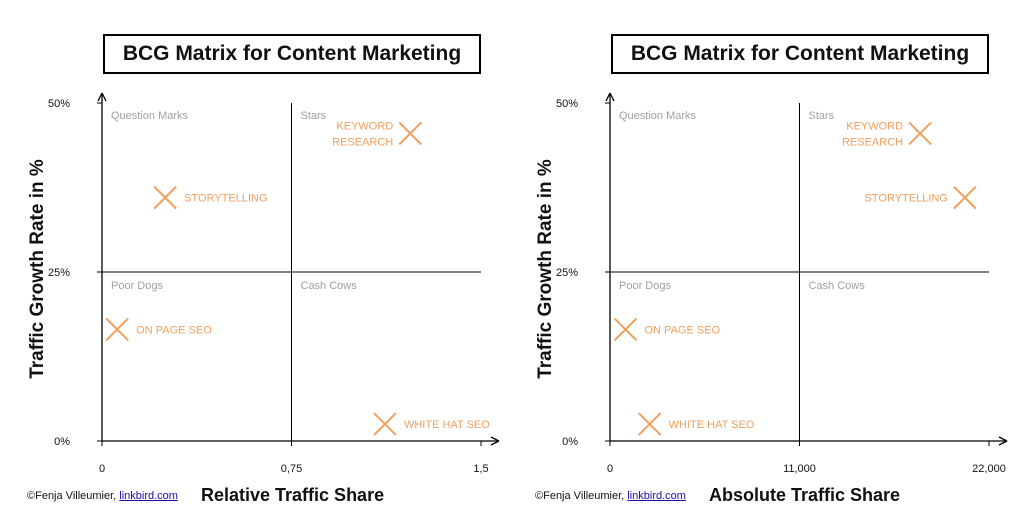 The height and width of the screenshot is (532, 1035). What do you see at coordinates (291, 469) in the screenshot?
I see `x-tick-label: 0,75` at bounding box center [291, 469].